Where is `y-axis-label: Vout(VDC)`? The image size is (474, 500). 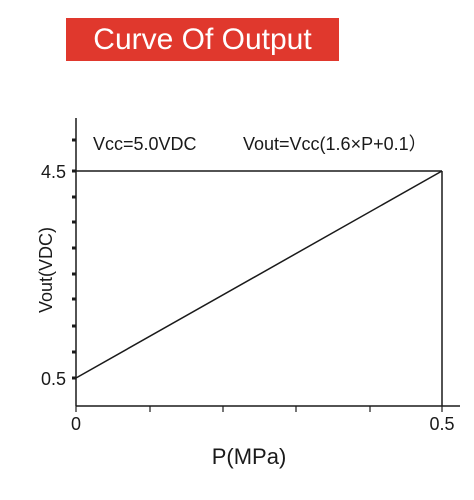
y-axis-label: Vout(VDC) is located at coordinates (46, 270).